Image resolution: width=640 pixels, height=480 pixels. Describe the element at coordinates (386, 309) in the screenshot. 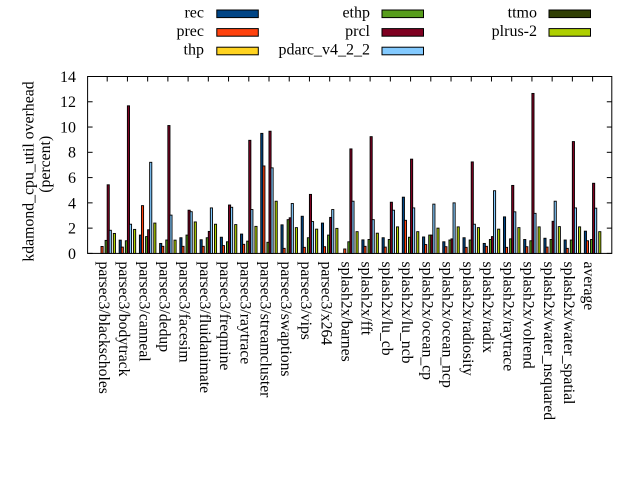

I see `svg-text: splash2x/lu_cb` at that location.